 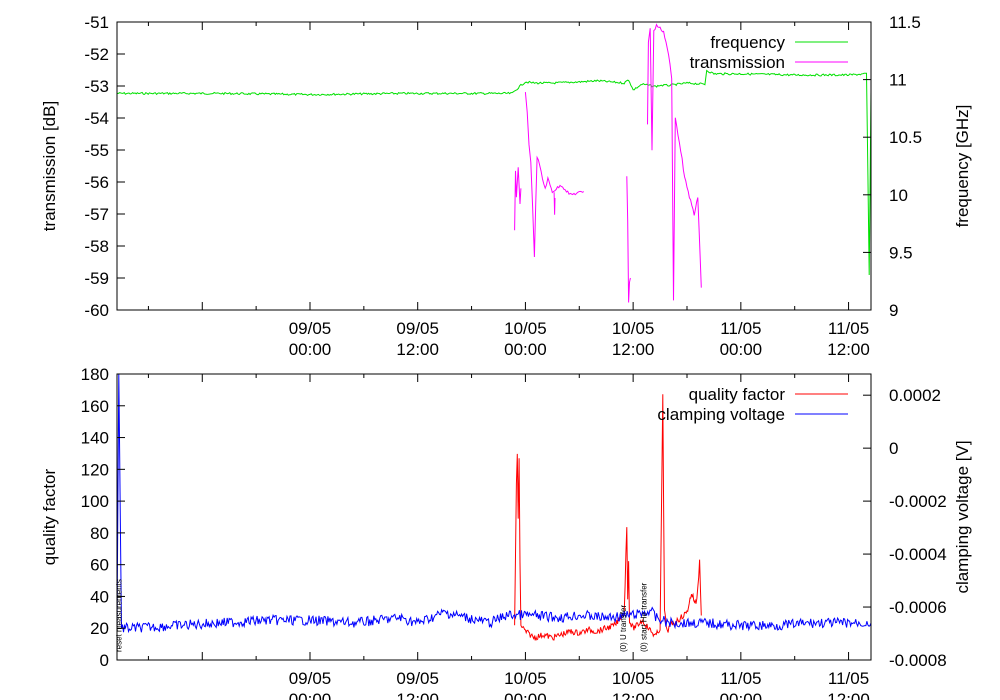 I want to click on left-tick-label: -53, so click(x=96, y=86).